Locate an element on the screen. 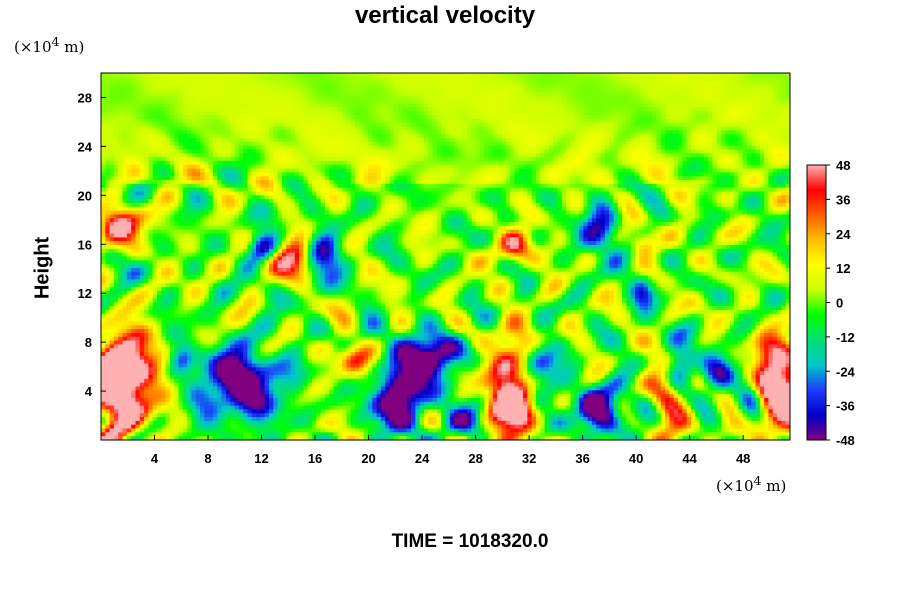  y-axis-unit: (×104 m) is located at coordinates (49, 45).